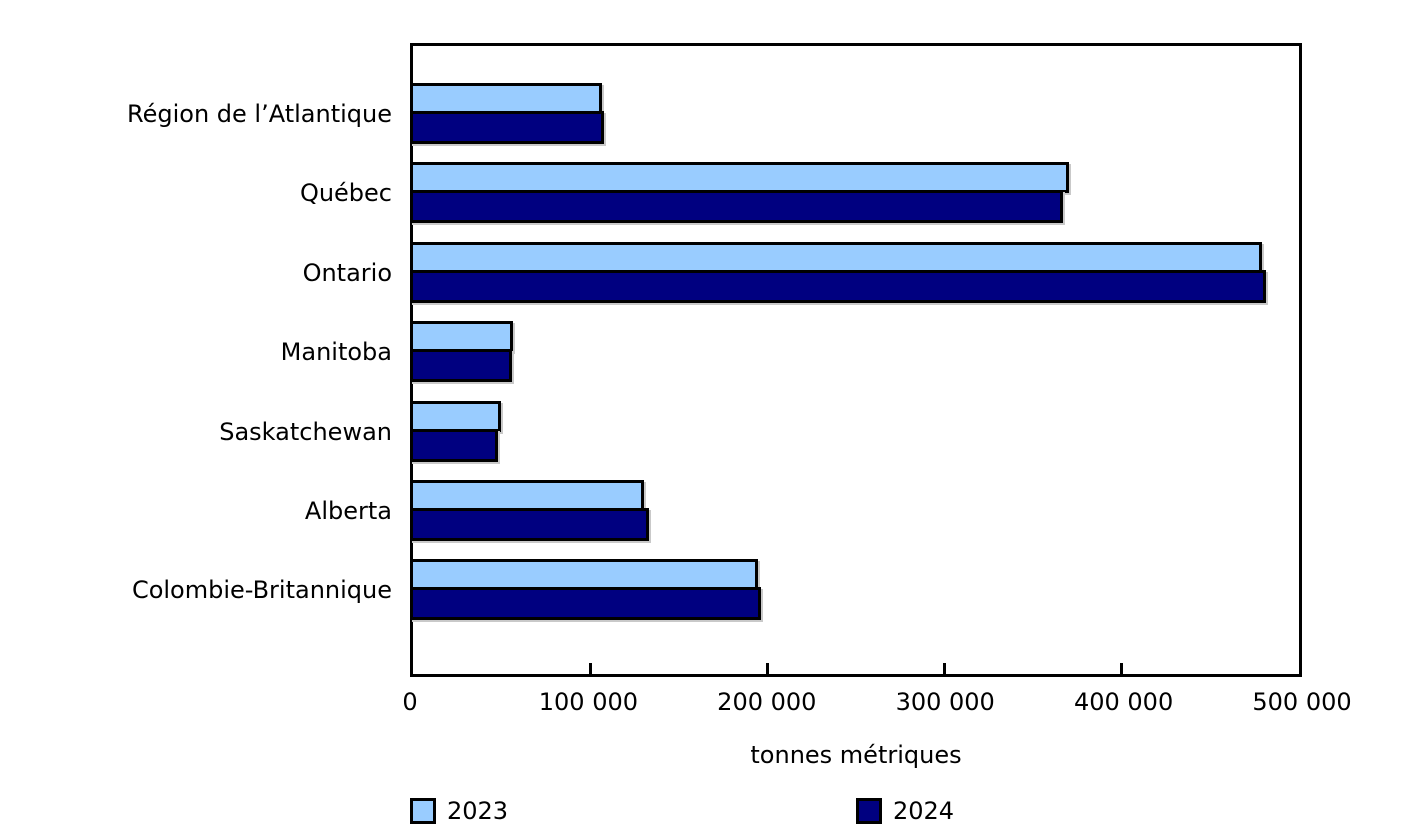 The height and width of the screenshot is (835, 1407). I want to click on x-axis-tick-label: 500 000, so click(1302, 702).